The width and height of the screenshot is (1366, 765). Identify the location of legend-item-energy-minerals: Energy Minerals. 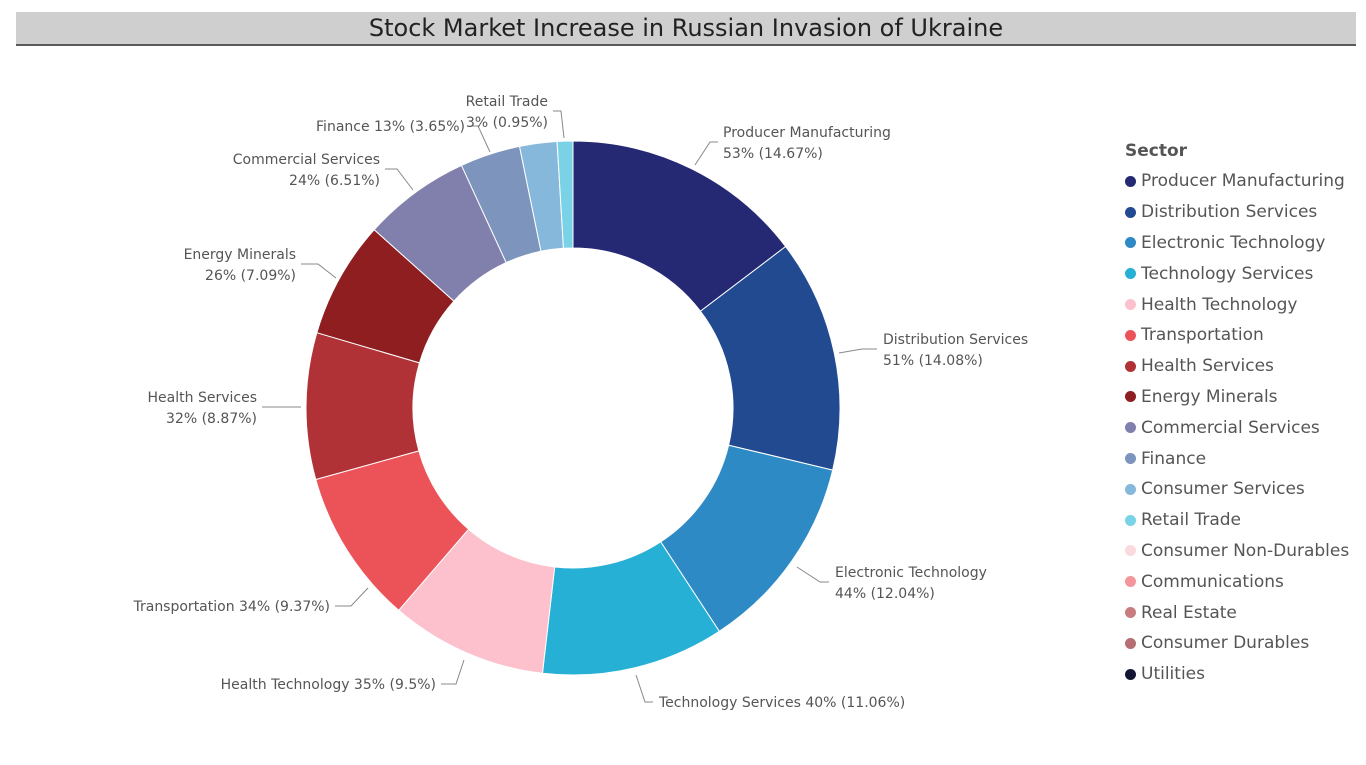
(1242, 397).